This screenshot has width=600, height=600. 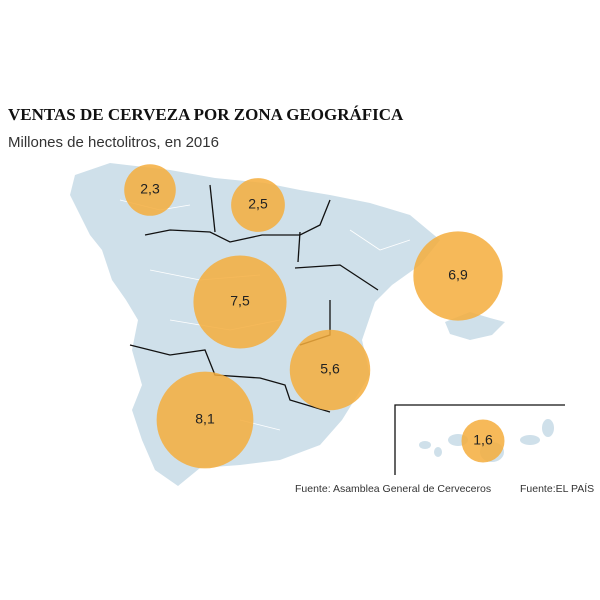 I want to click on bubble-label: 8,1, so click(x=205, y=419).